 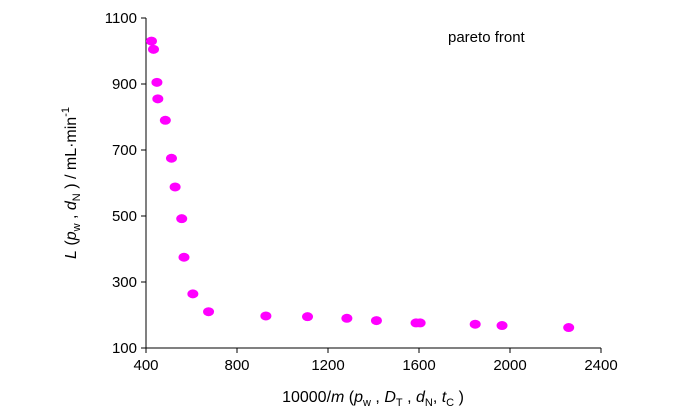 What do you see at coordinates (124, 150) in the screenshot?
I see `y-tick-label: 700` at bounding box center [124, 150].